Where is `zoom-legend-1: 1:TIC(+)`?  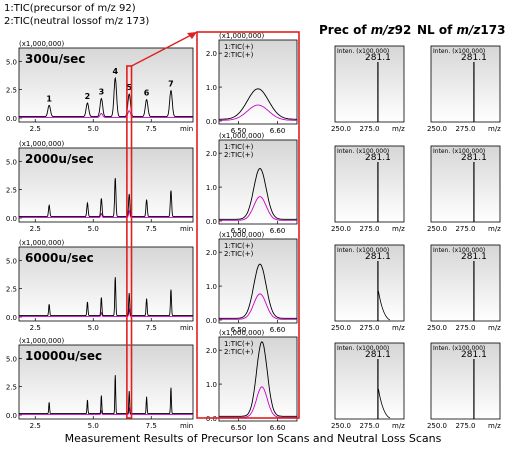
zoom-legend-1: 1:TIC(+) is located at coordinates (239, 47).